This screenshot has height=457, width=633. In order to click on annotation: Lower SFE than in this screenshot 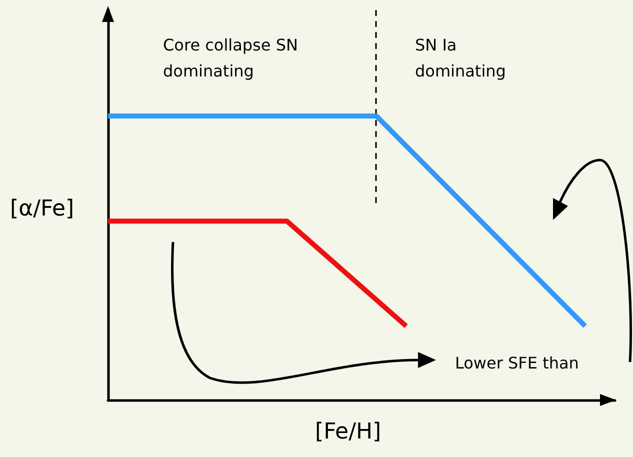, I will do `click(517, 363)`.